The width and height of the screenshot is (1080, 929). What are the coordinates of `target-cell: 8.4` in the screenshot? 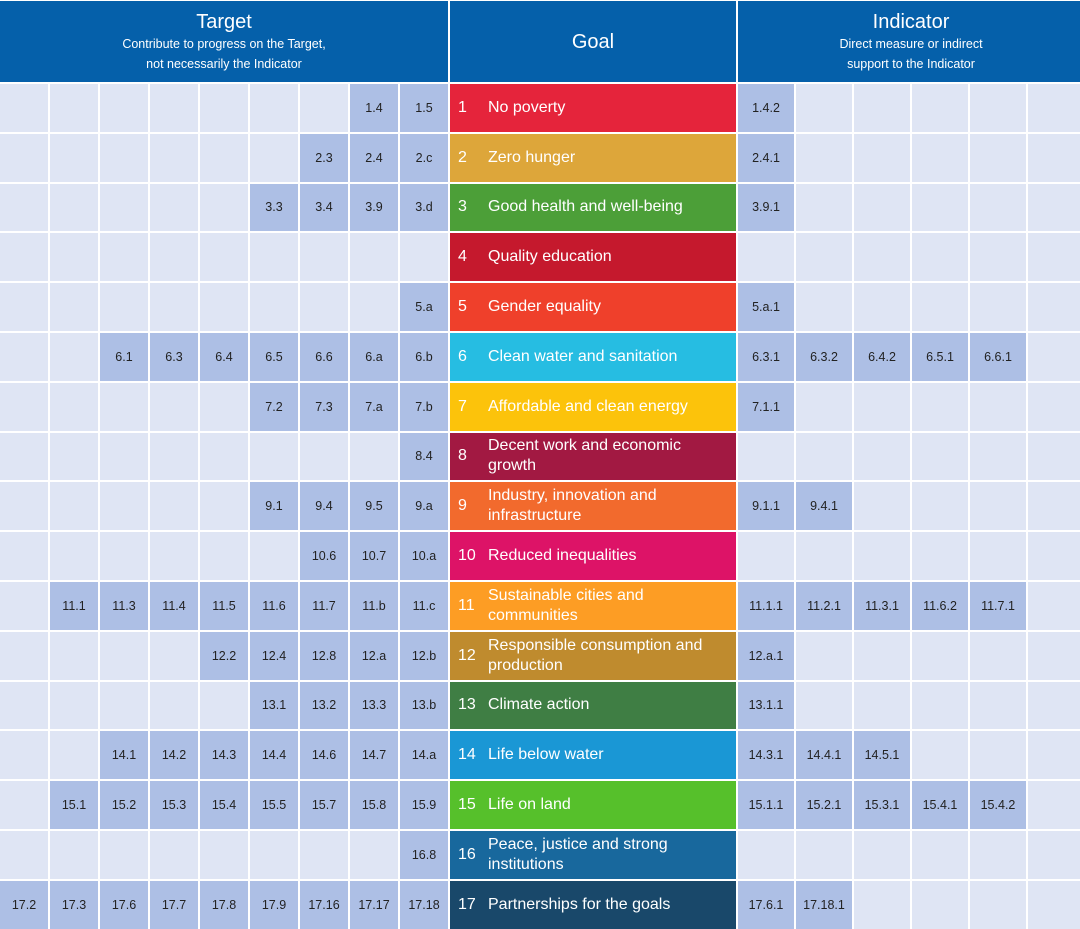 It's located at (424, 456).